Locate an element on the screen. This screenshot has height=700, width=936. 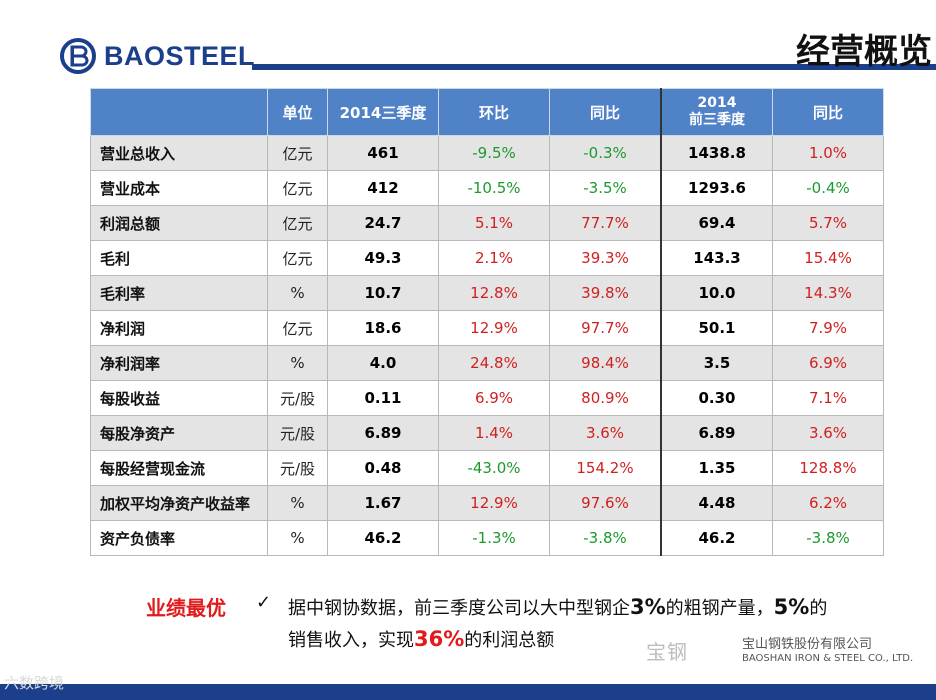
ytd-value: 3.5 is located at coordinates (716, 363).